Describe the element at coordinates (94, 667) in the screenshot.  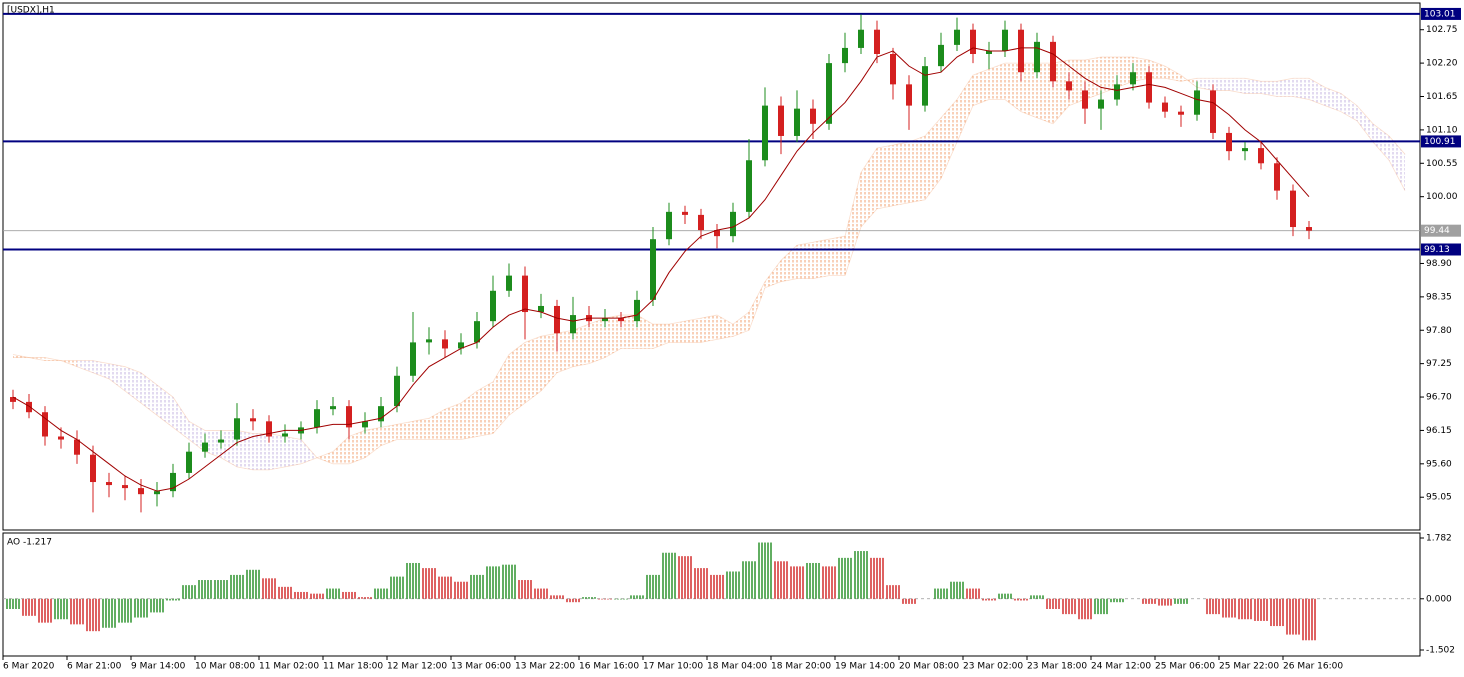
I see `x-tick-label: 6 Mar 21:00` at that location.